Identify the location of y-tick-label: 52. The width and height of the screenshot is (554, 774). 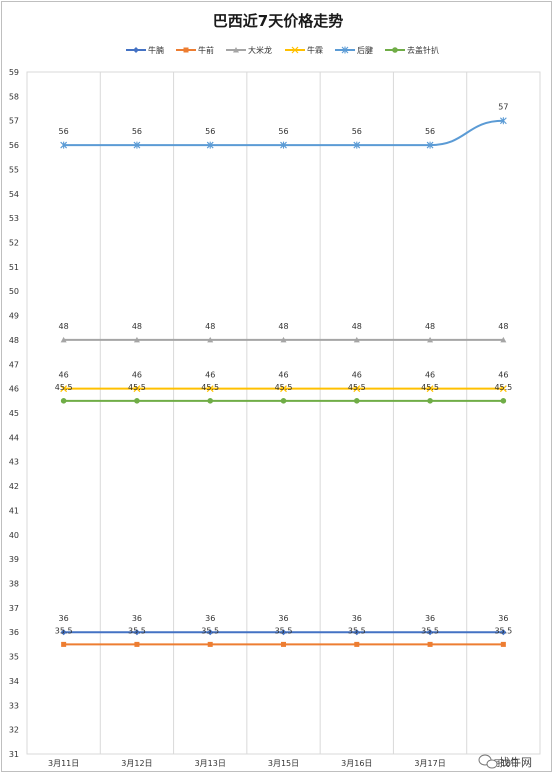
(14, 243).